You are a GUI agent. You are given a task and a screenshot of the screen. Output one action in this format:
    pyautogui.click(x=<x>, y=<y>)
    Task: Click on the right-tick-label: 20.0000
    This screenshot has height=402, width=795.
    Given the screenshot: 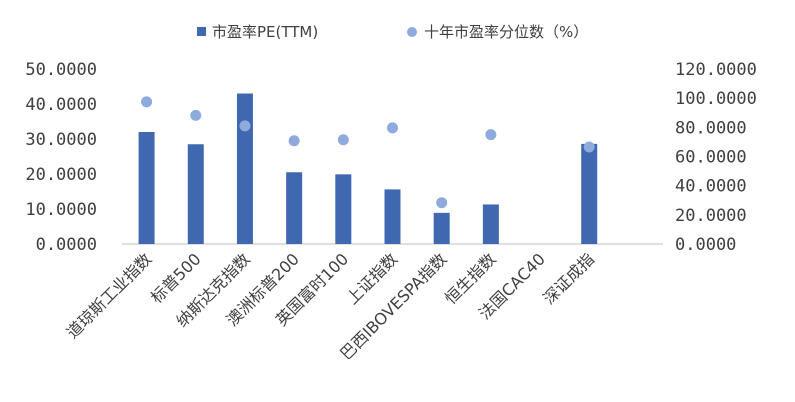 What is the action you would take?
    pyautogui.click(x=711, y=216)
    